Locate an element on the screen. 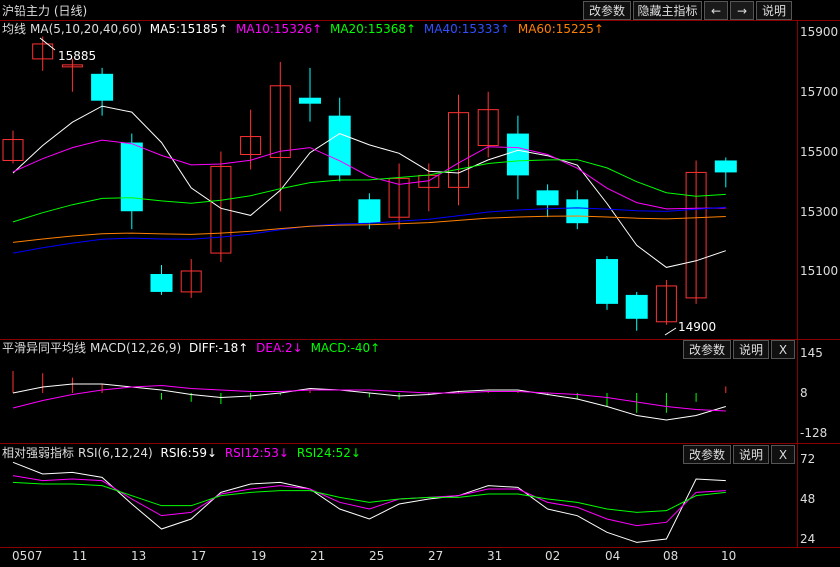 Image resolution: width=840 pixels, height=567 pixels. rsi-y-tick: 48 is located at coordinates (808, 499).